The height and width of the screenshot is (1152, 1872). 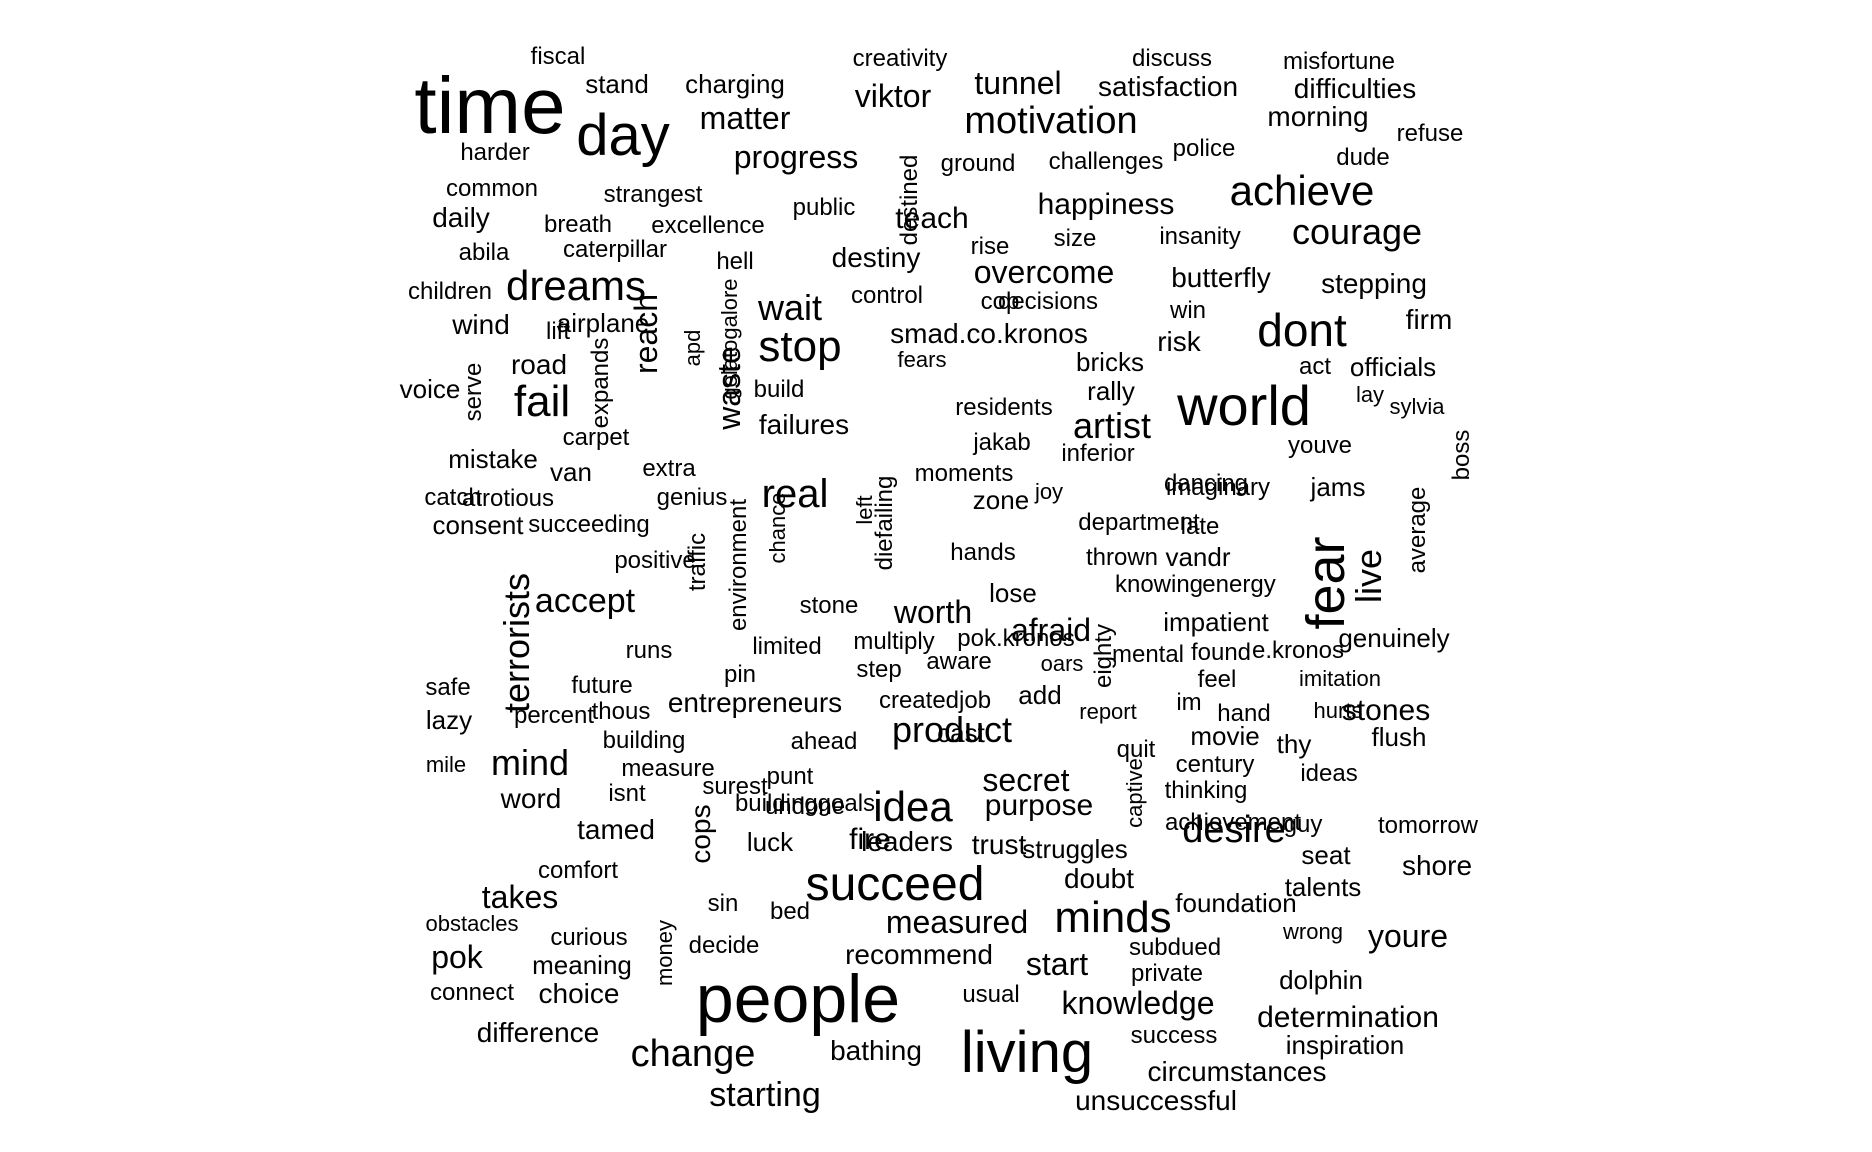 I want to click on cloud-word: inspiration, so click(x=1345, y=1045).